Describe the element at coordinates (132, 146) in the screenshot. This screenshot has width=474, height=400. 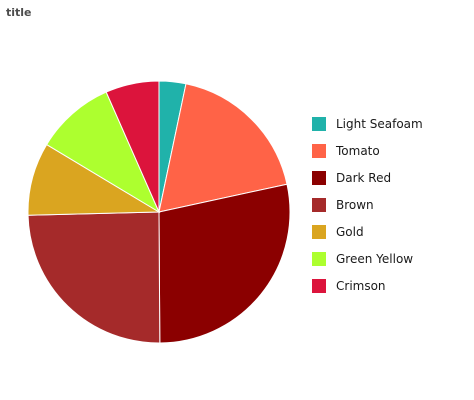
I see `pie-slice-crimson` at that location.